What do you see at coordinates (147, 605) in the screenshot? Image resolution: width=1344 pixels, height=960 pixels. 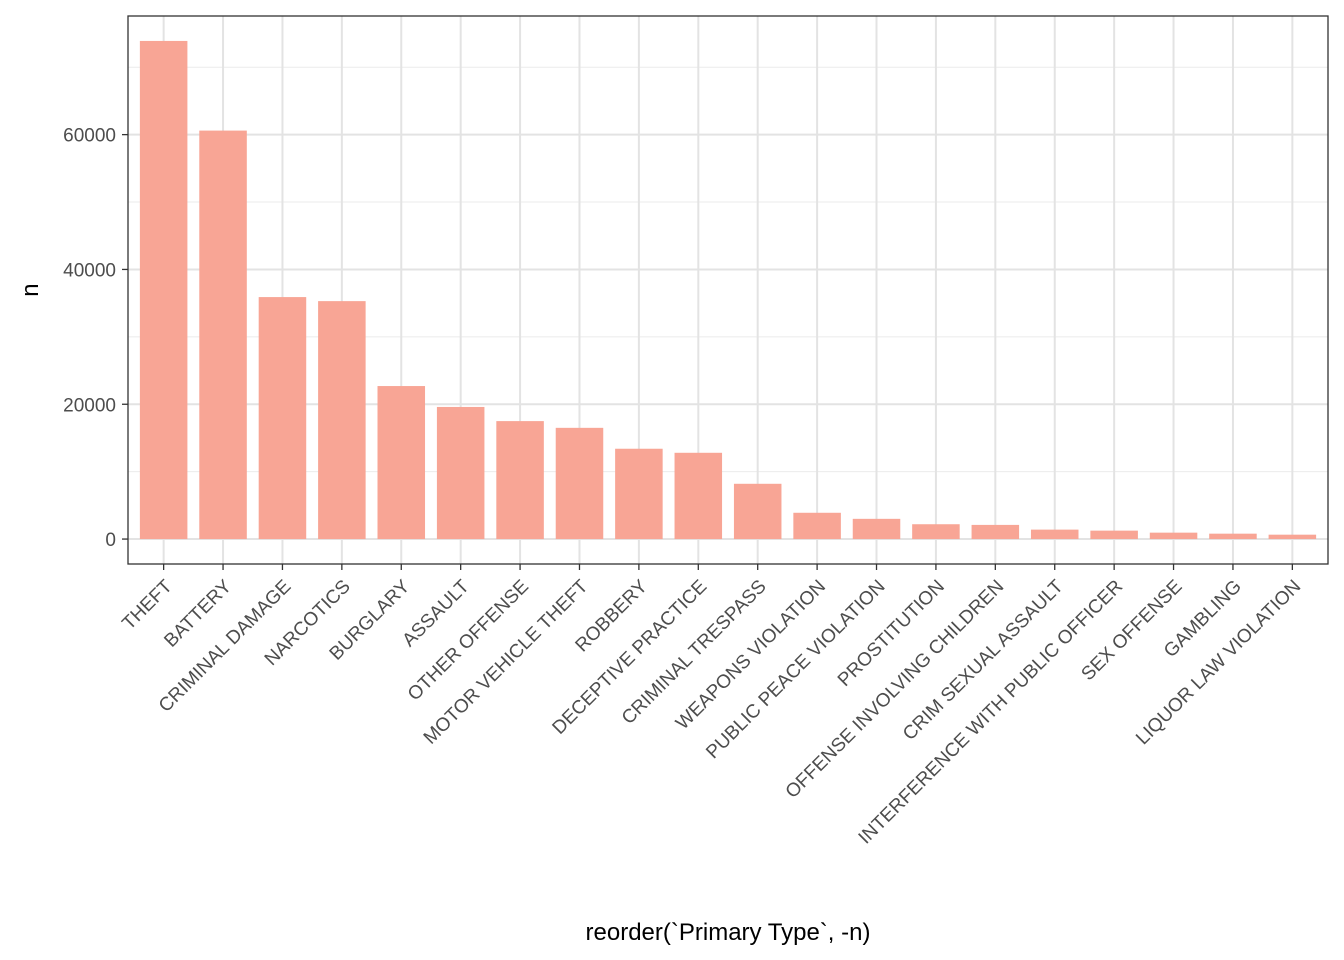 I see `x-tick-label: THEFT` at bounding box center [147, 605].